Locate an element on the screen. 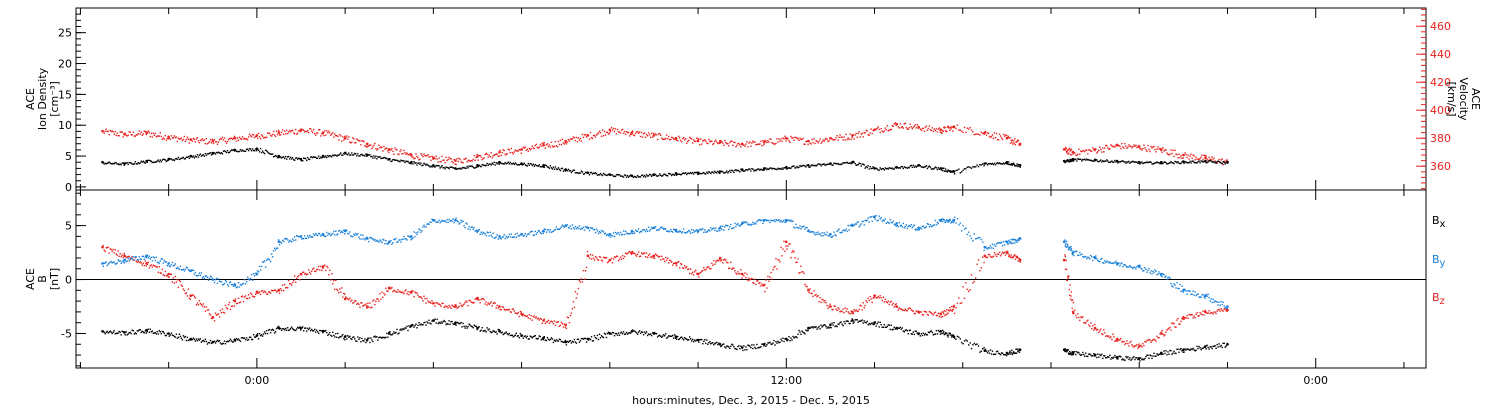 This screenshot has width=1500, height=410. bz-point is located at coordinates (1020, 260).